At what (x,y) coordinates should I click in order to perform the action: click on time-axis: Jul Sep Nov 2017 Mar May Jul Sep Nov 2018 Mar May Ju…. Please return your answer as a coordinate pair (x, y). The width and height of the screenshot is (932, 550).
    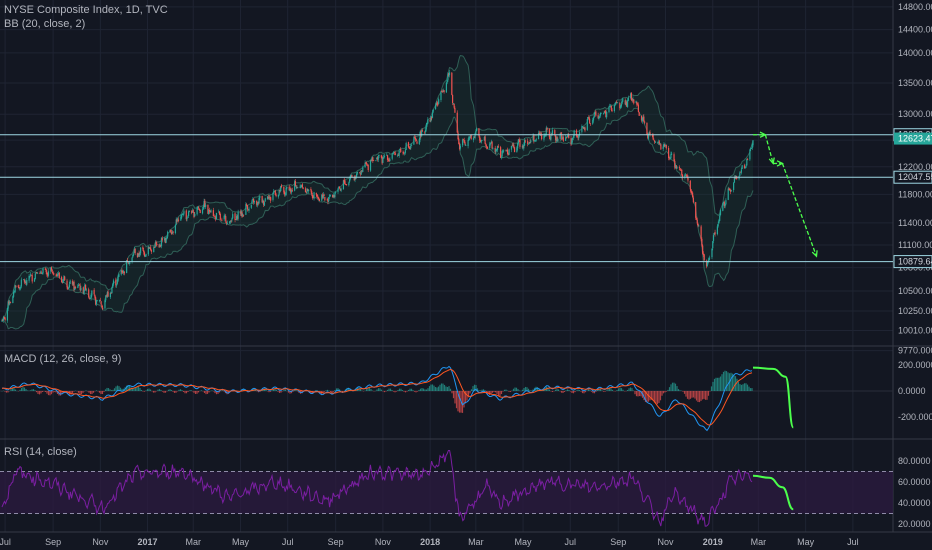
    Looking at the image, I should click on (429, 542).